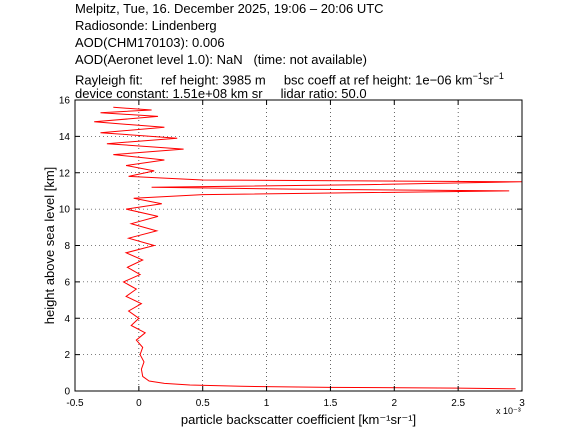 This screenshot has height=432, width=576. What do you see at coordinates (49, 246) in the screenshot?
I see `y-axis-label: height above sea level [km]` at bounding box center [49, 246].